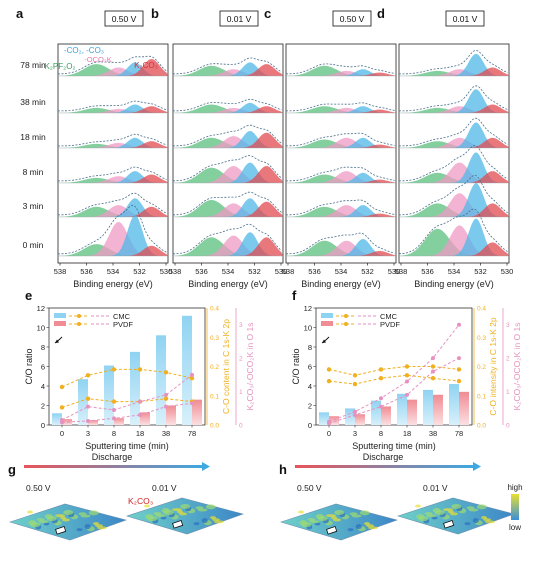 The width and height of the screenshot is (554, 563). Describe the element at coordinates (41, 308) in the screenshot. I see `y-tick-label: 12` at that location.